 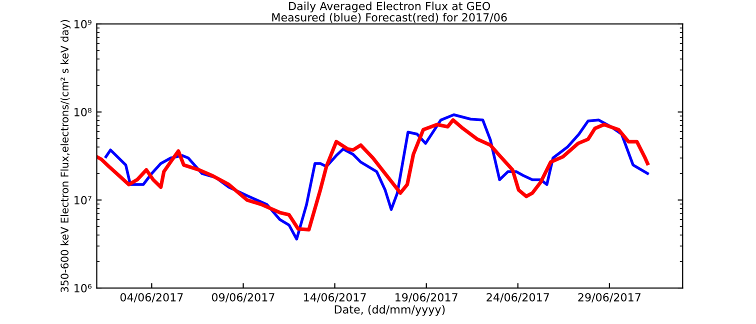 I want to click on y-tick-label: 10⁸, so click(x=83, y=112).